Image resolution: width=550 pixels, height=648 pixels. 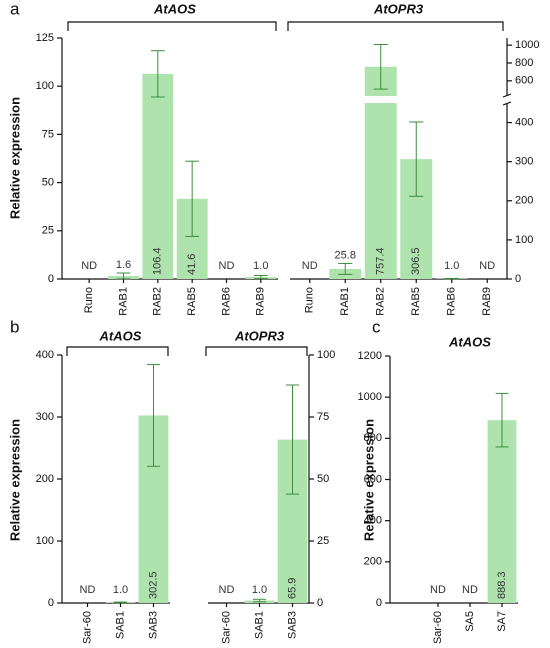 What do you see at coordinates (524, 162) in the screenshot?
I see `y2-tick-label: 300` at bounding box center [524, 162].